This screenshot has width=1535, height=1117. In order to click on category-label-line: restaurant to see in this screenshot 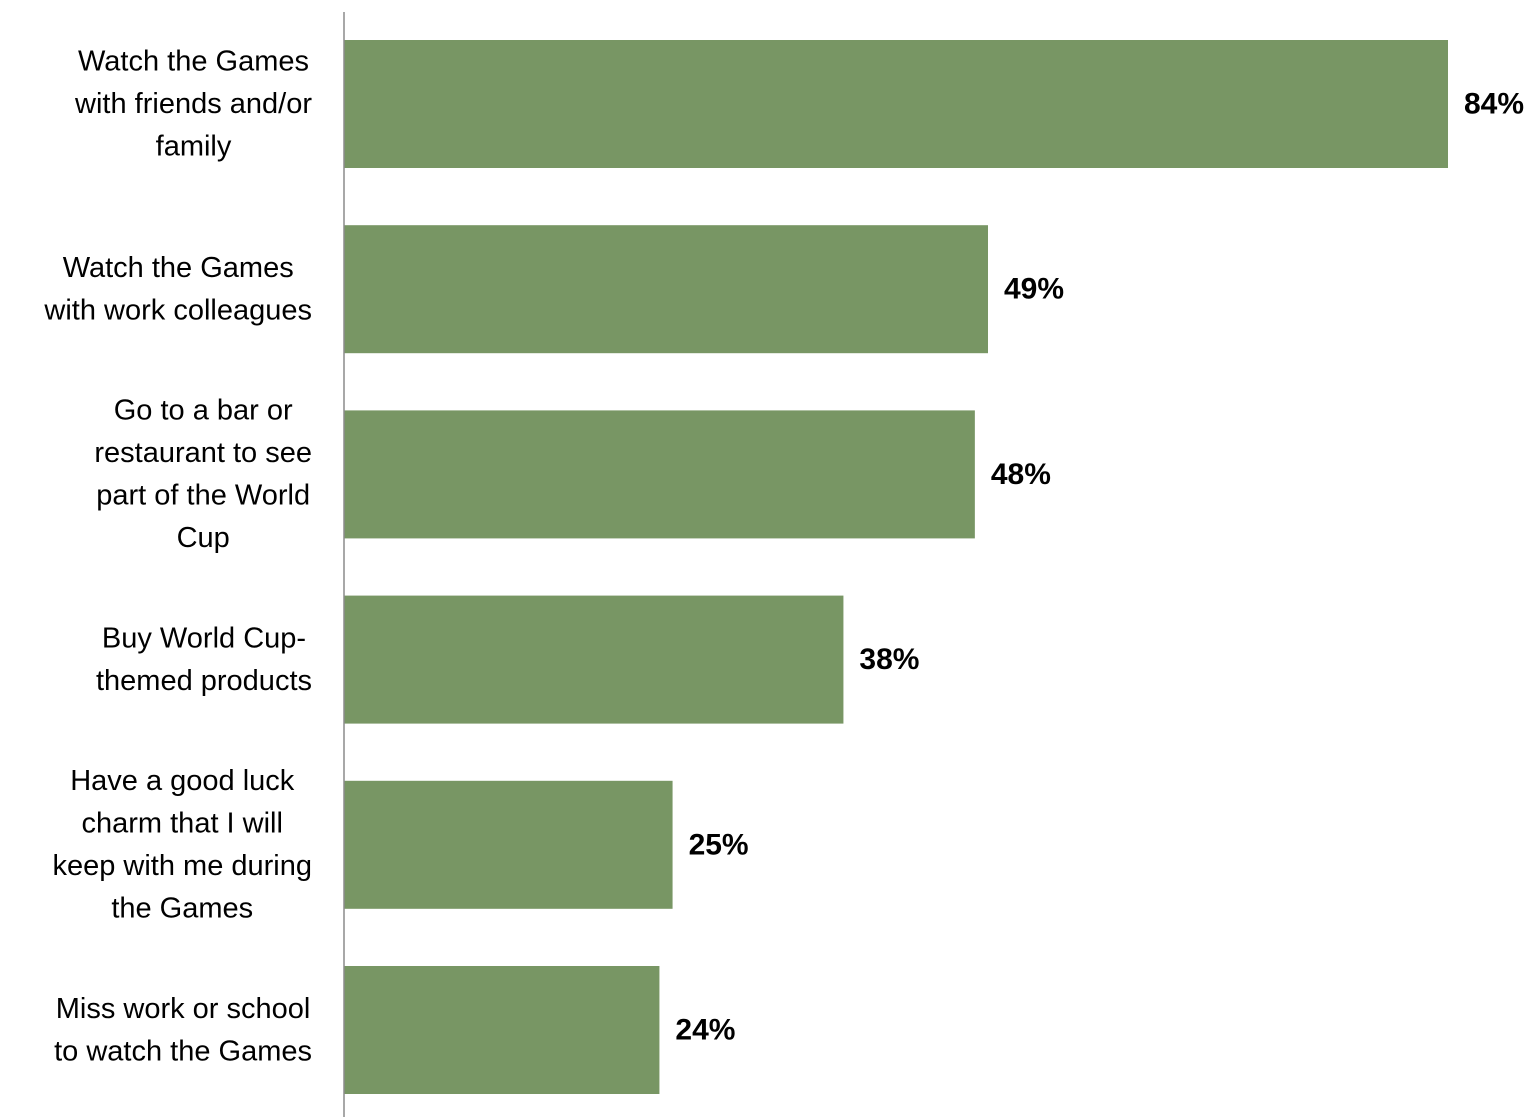, I will do `click(203, 453)`.